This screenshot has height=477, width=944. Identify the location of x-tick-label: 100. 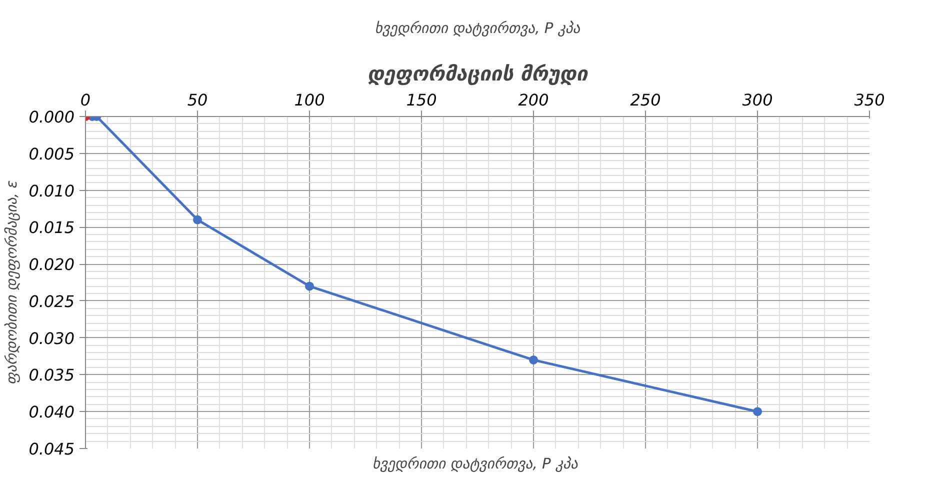
(309, 100).